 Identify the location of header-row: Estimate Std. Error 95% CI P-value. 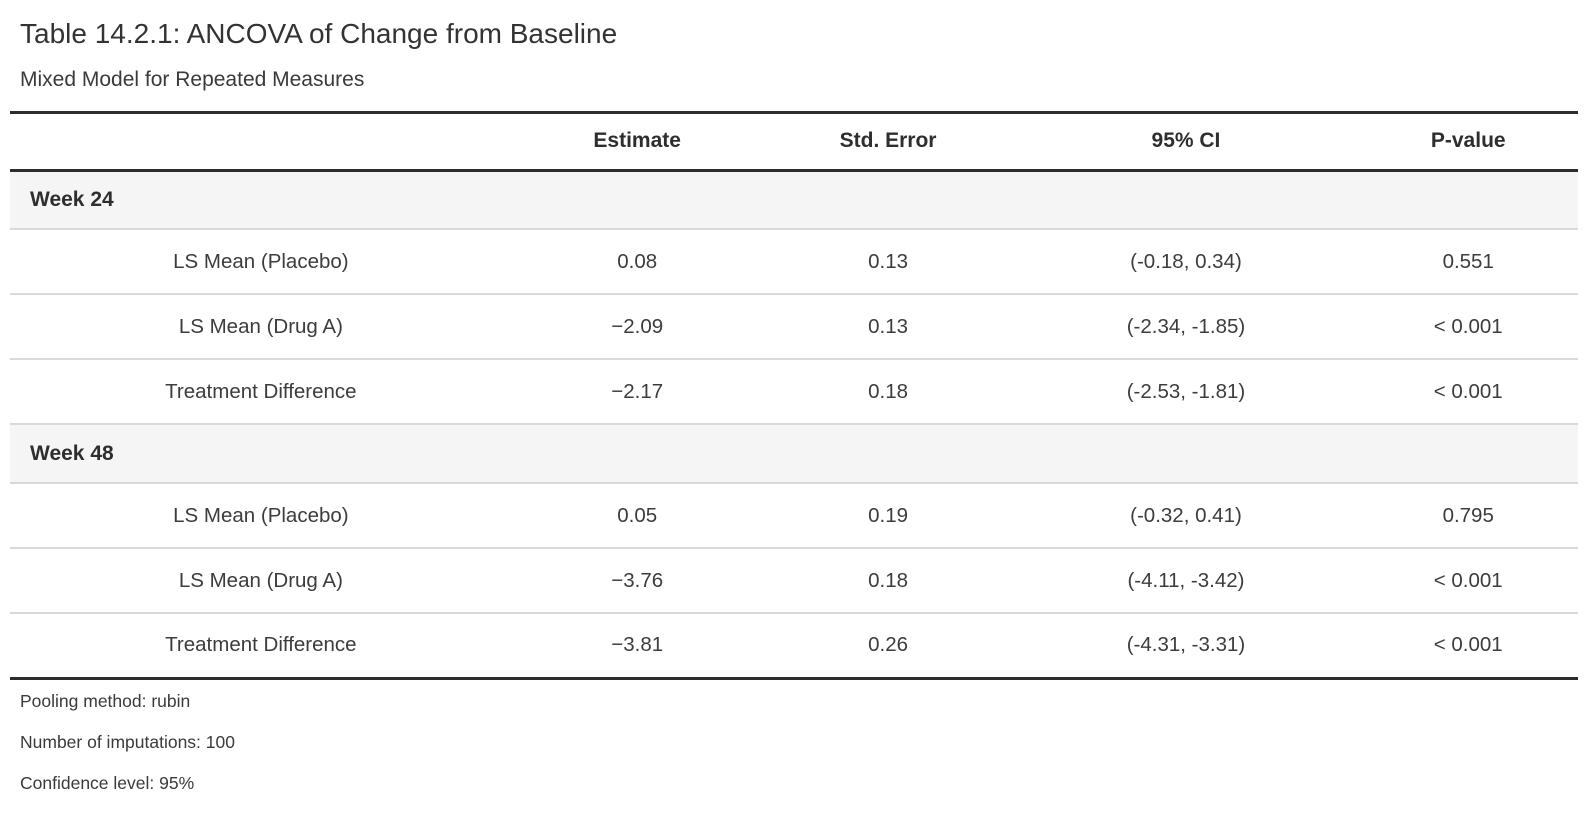
(794, 142).